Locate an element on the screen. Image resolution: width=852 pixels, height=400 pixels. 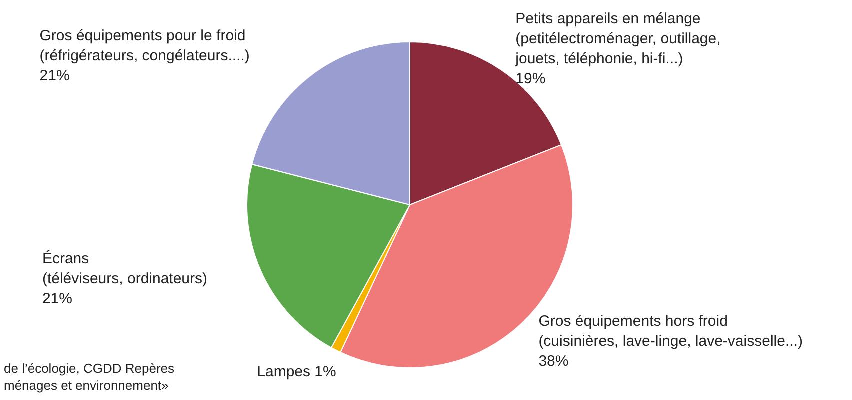
slice-label: Lampes 1% is located at coordinates (296, 371).